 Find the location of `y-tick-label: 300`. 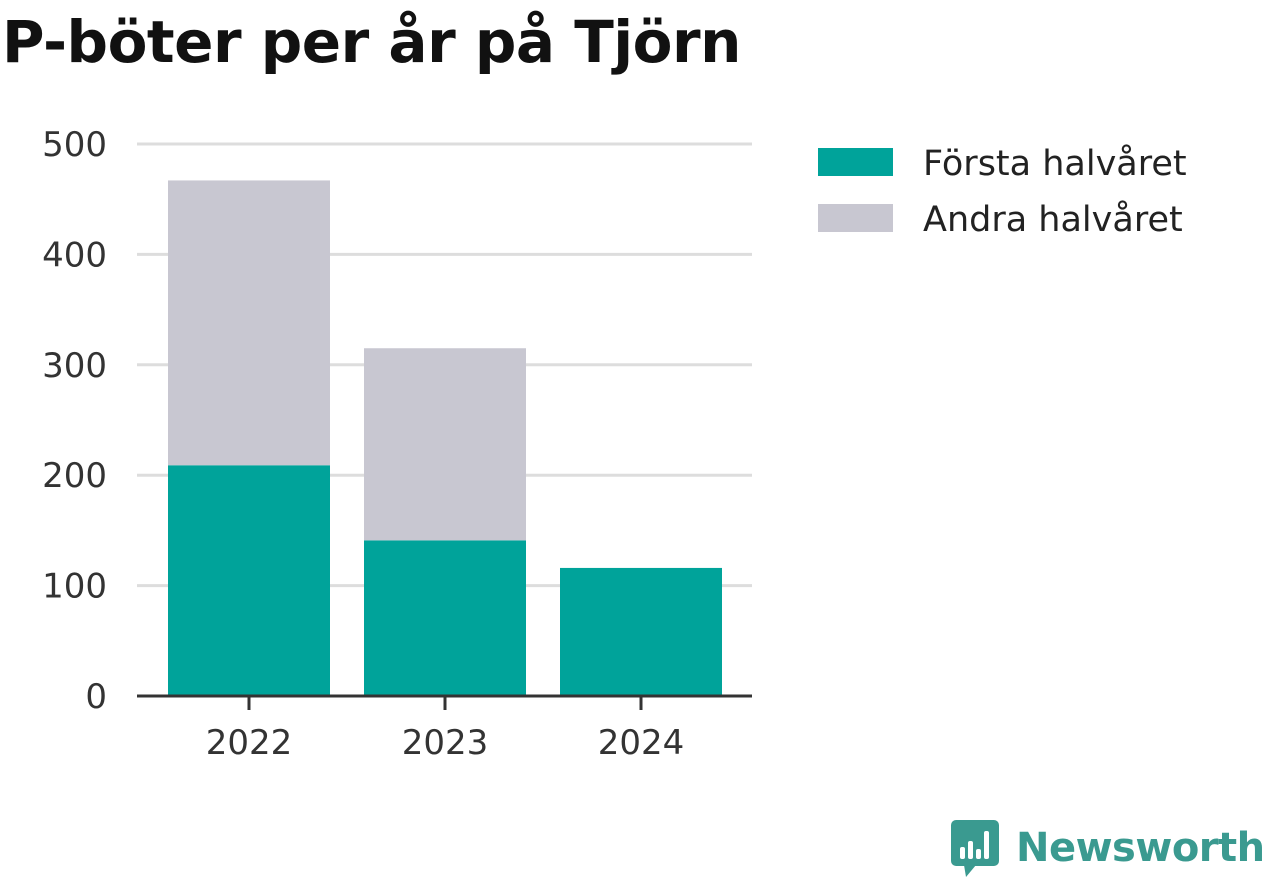

y-tick-label: 300 is located at coordinates (74, 366).